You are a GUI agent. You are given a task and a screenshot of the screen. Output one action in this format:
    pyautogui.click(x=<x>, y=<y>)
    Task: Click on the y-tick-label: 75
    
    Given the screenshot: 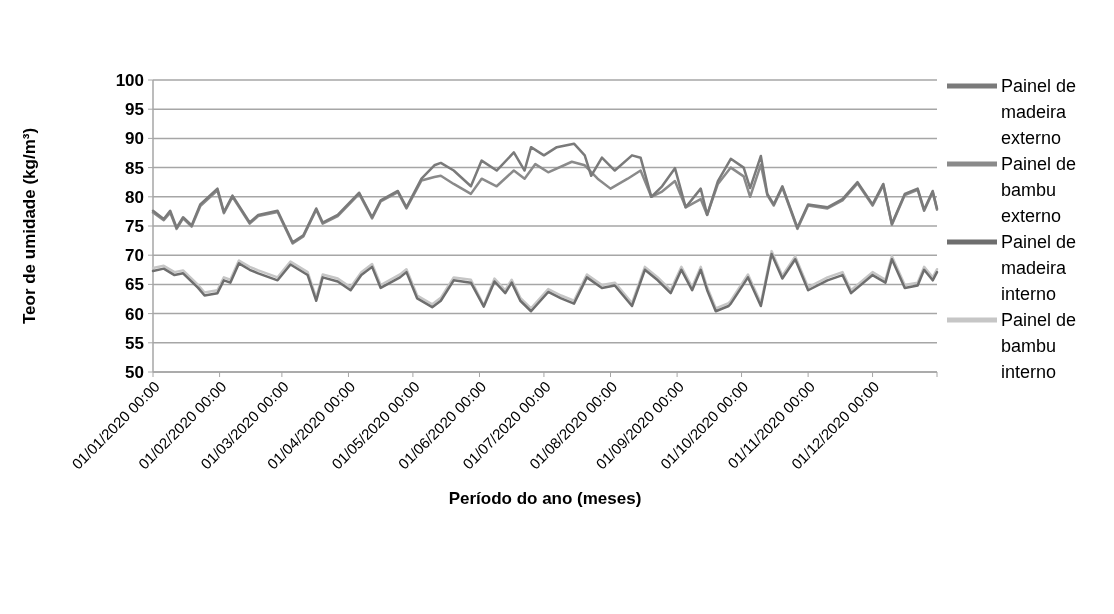 What is the action you would take?
    pyautogui.click(x=134, y=226)
    